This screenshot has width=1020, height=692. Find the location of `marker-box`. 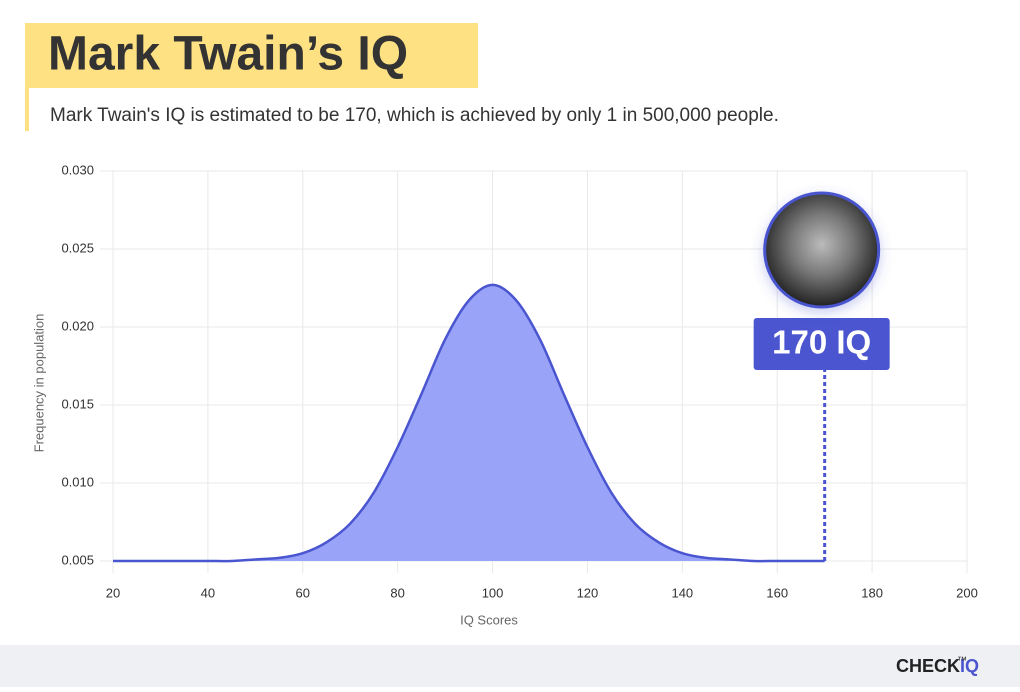

marker-box is located at coordinates (821, 344).